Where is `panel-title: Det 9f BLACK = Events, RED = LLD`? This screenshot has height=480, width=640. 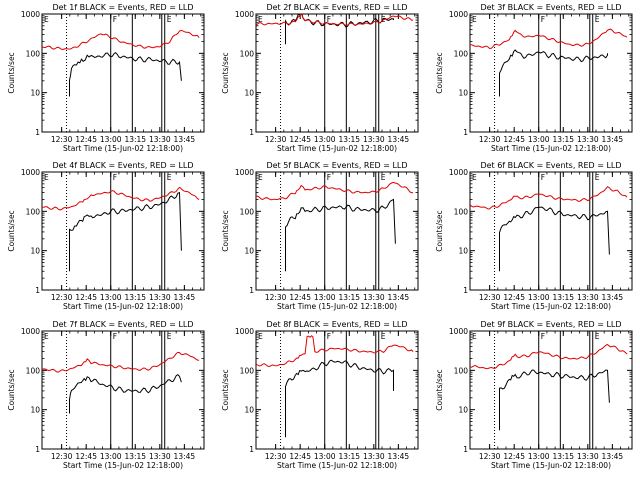 panel-title: Det 9f BLACK = Events, RED = LLD is located at coordinates (550, 324).